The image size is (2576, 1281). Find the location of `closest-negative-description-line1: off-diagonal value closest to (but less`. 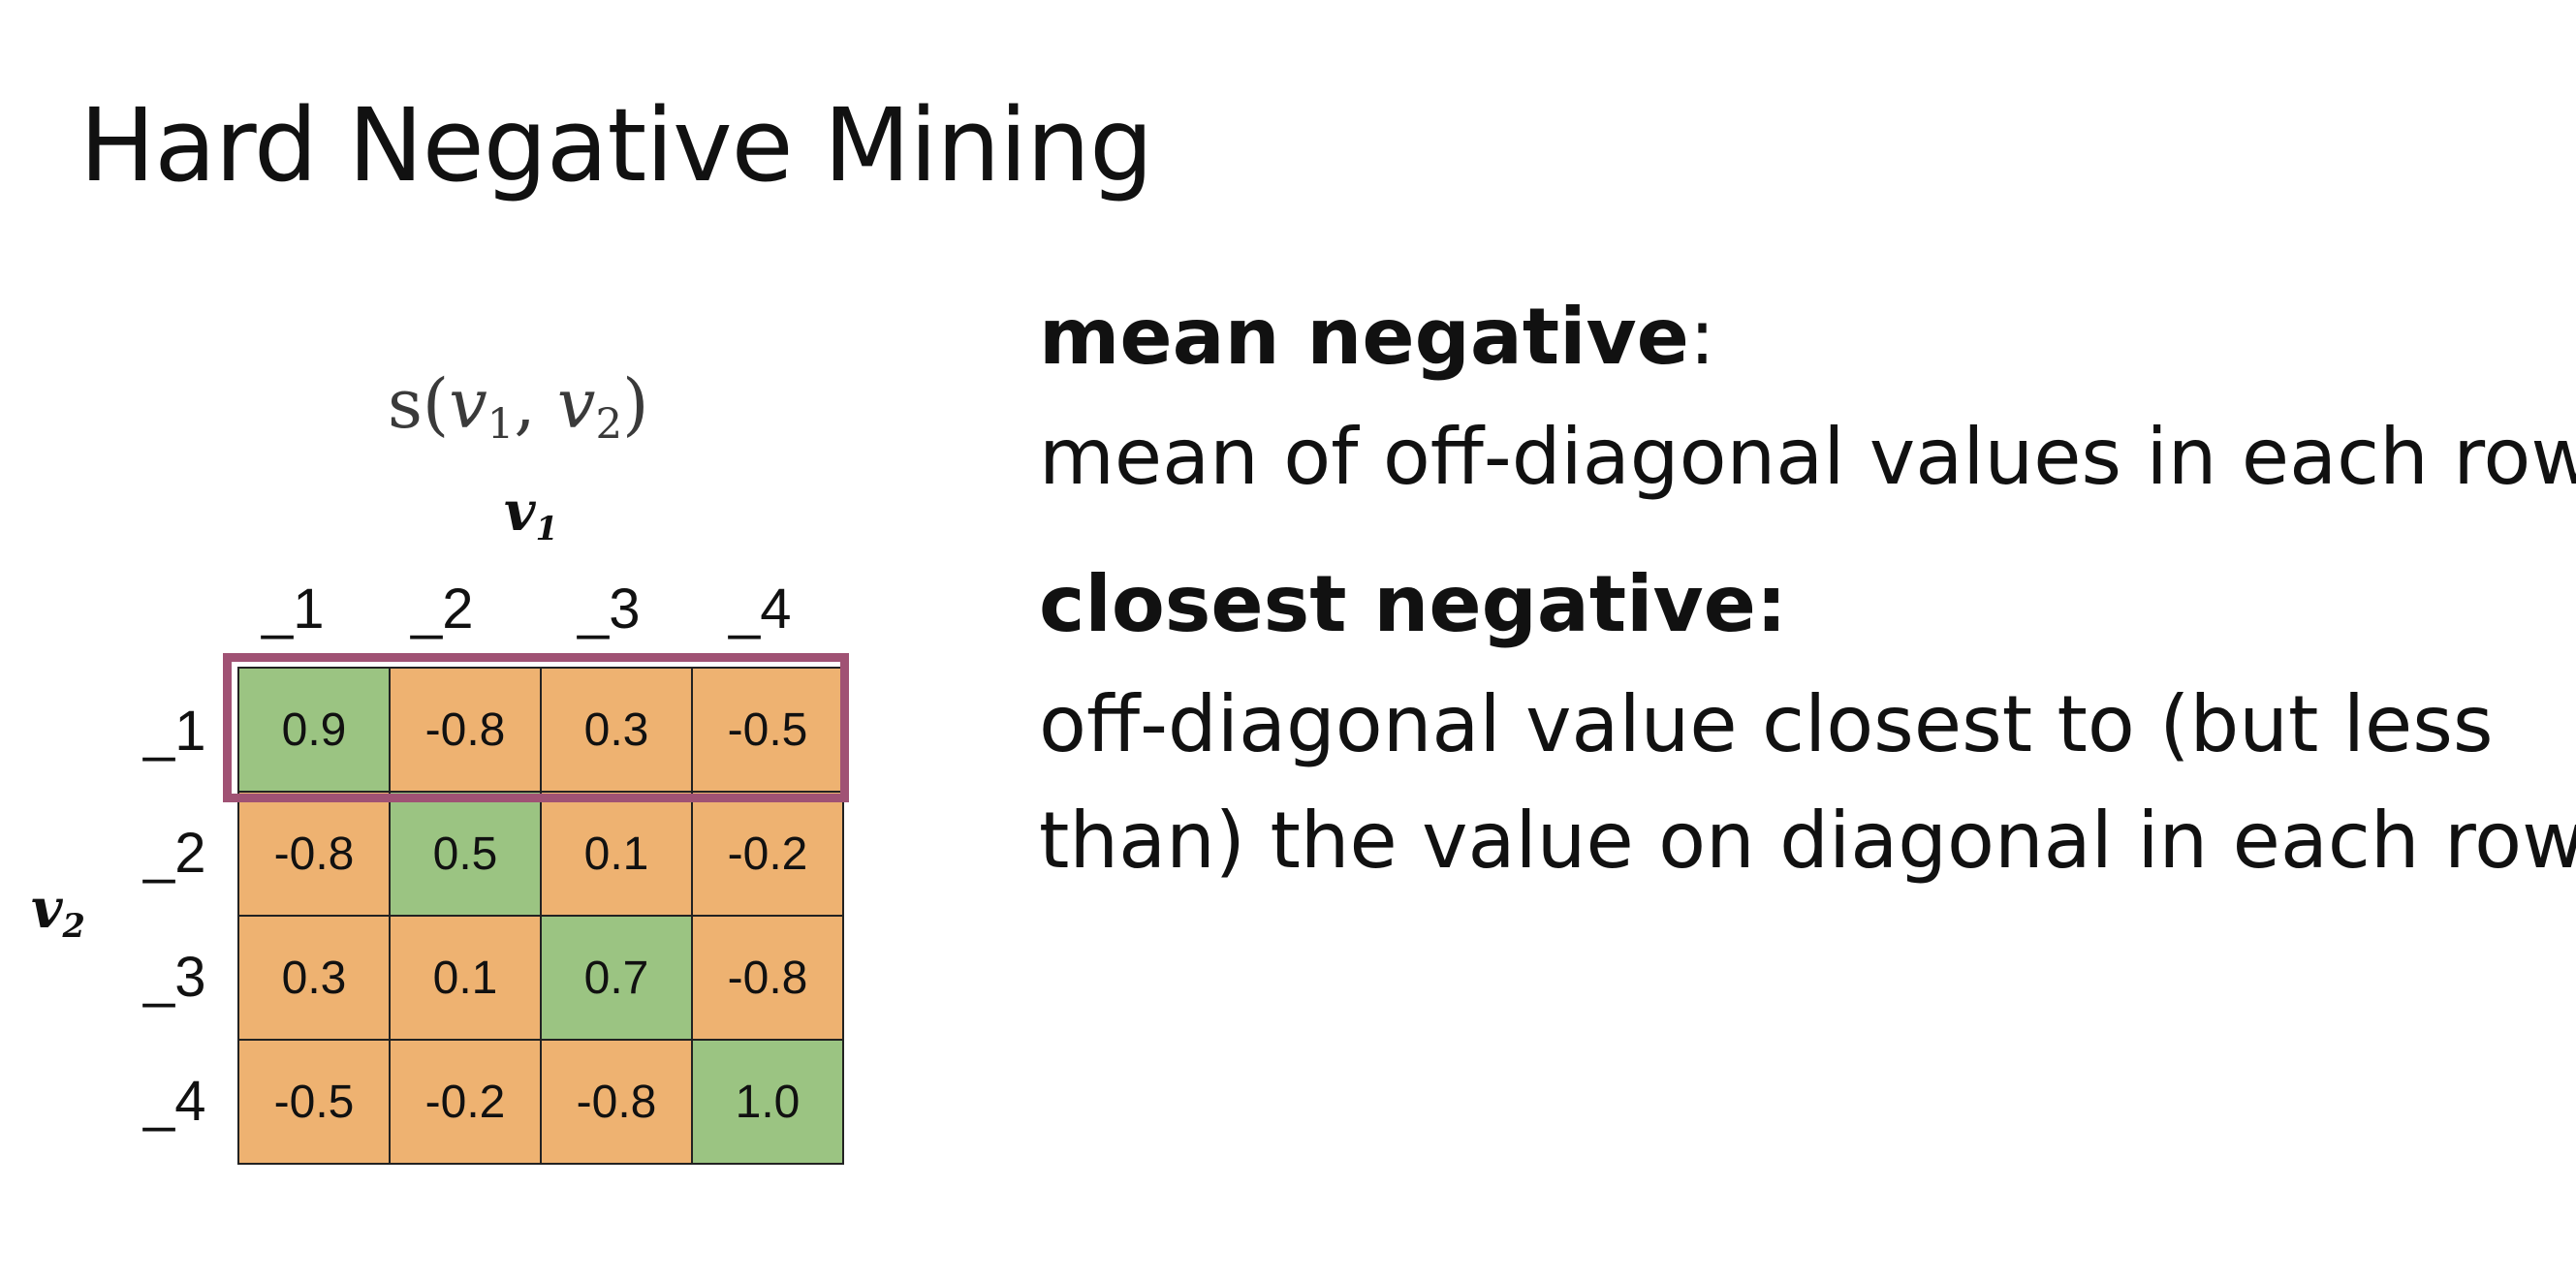

closest-negative-description-line1: off-diagonal value closest to (but less is located at coordinates (1766, 724).